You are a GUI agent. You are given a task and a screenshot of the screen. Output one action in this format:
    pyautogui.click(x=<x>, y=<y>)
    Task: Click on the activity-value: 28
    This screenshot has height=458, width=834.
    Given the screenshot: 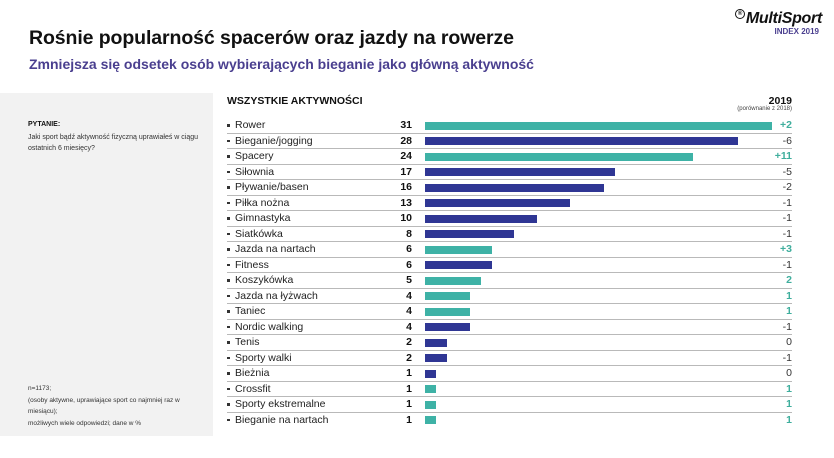 What is the action you would take?
    pyautogui.click(x=406, y=140)
    